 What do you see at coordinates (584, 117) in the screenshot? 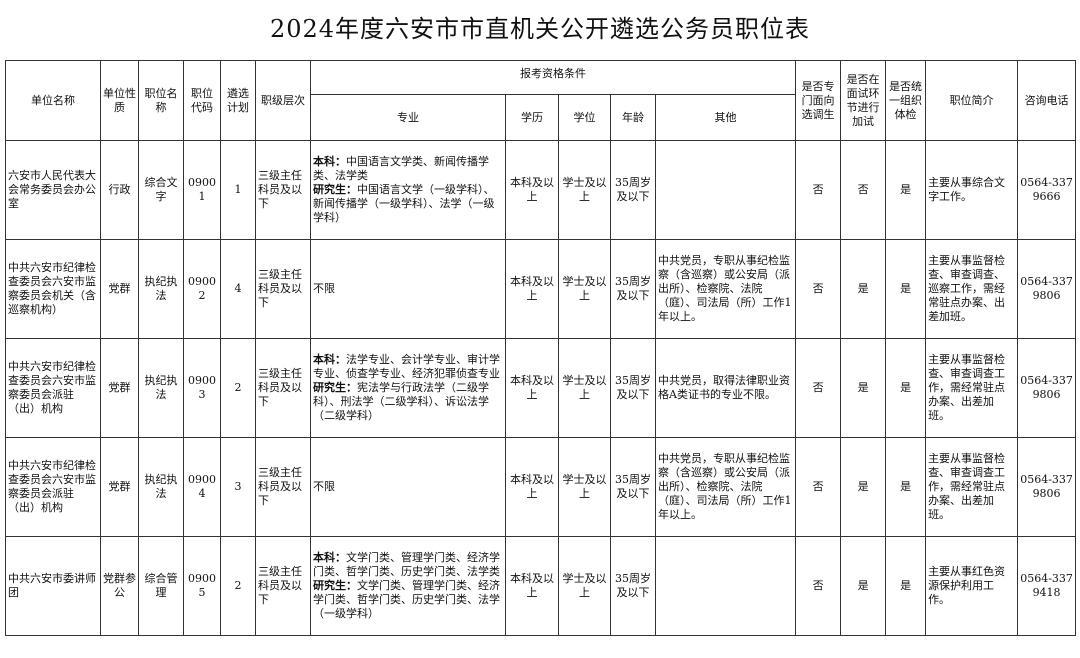
I see `header-degree: 学位` at bounding box center [584, 117].